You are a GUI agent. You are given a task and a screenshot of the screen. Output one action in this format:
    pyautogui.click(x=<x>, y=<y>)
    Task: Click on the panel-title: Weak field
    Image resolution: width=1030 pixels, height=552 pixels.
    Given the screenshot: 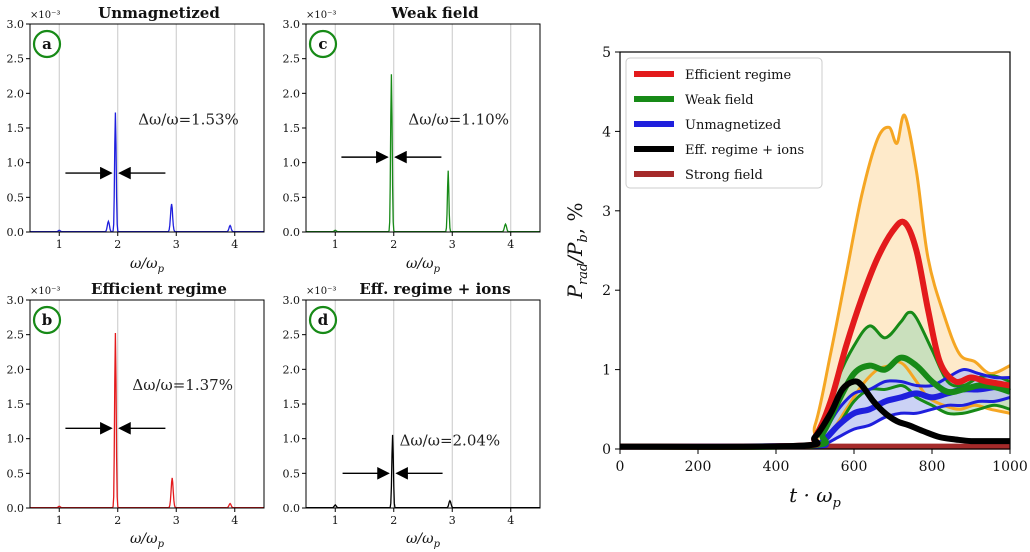 What is the action you would take?
    pyautogui.click(x=434, y=13)
    